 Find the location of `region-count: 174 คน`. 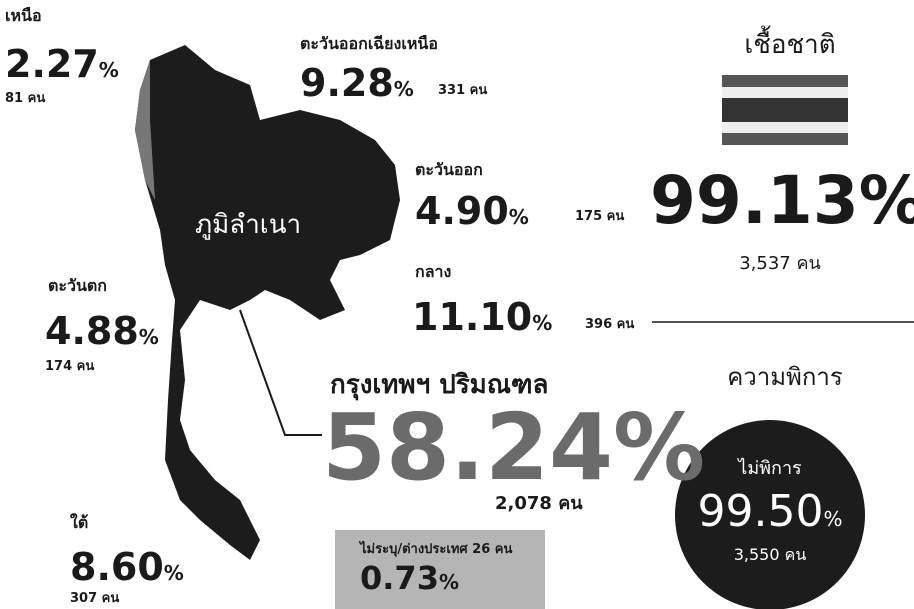

region-count: 174 คน is located at coordinates (70, 366).